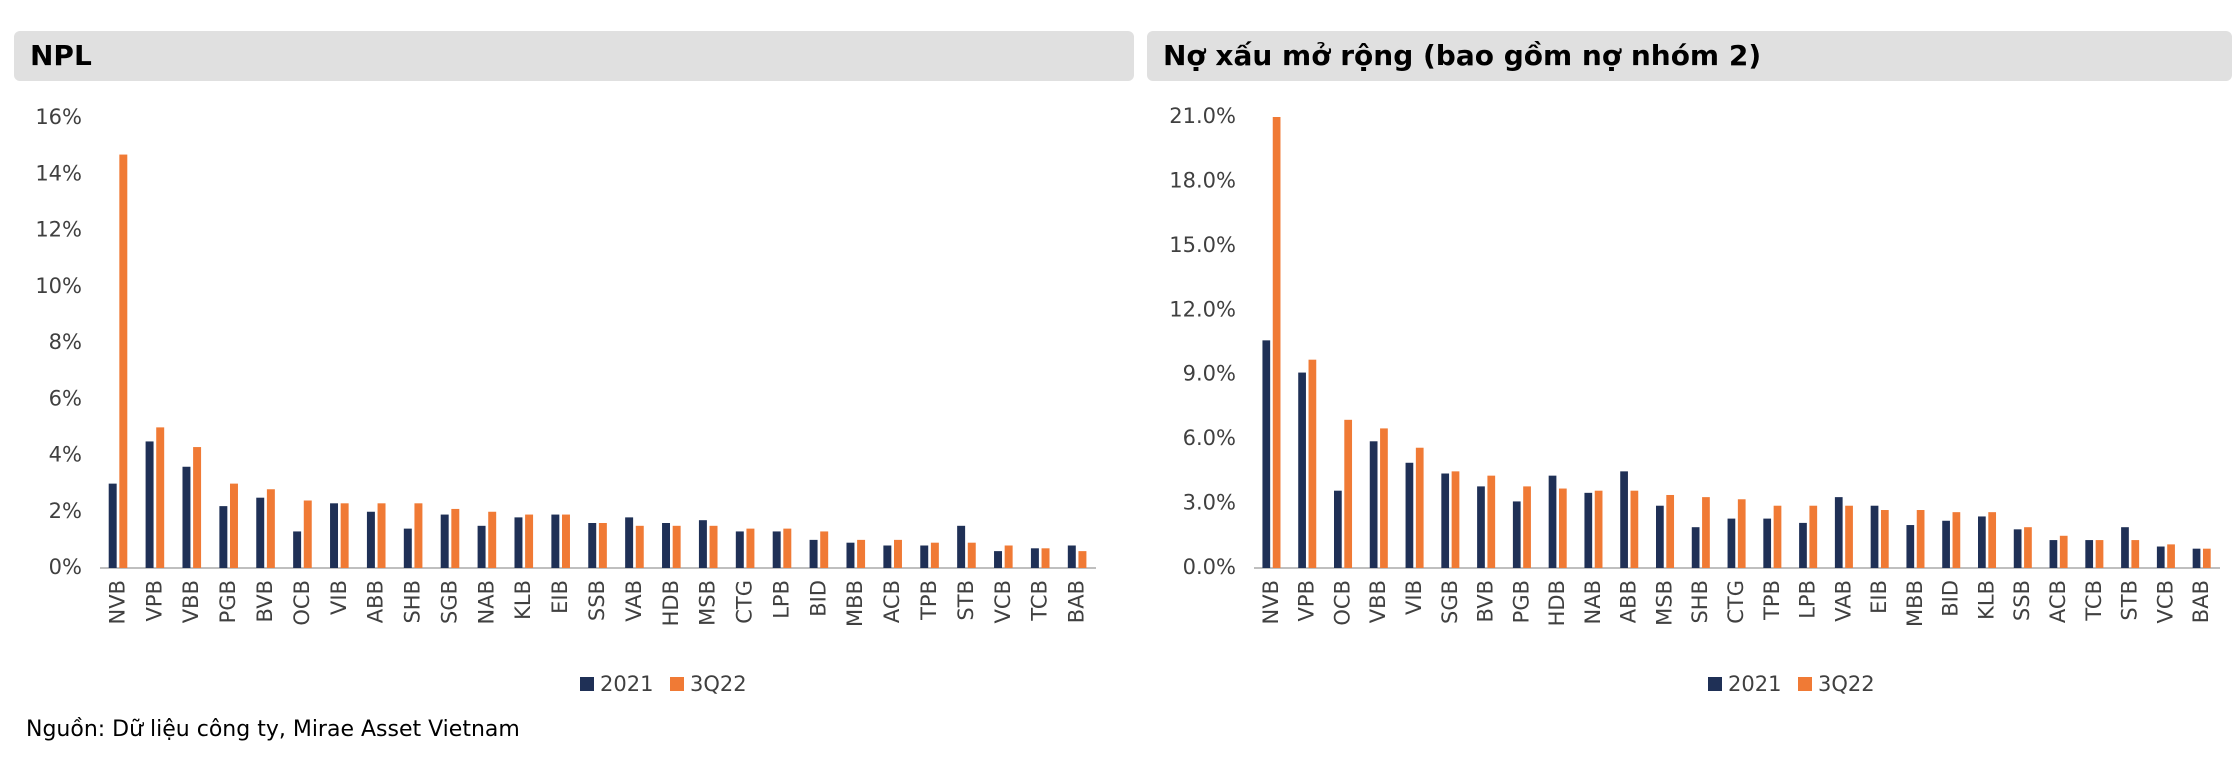 The width and height of the screenshot is (2232, 776). What do you see at coordinates (2201, 601) in the screenshot?
I see `x-tick-label: BAB` at bounding box center [2201, 601].